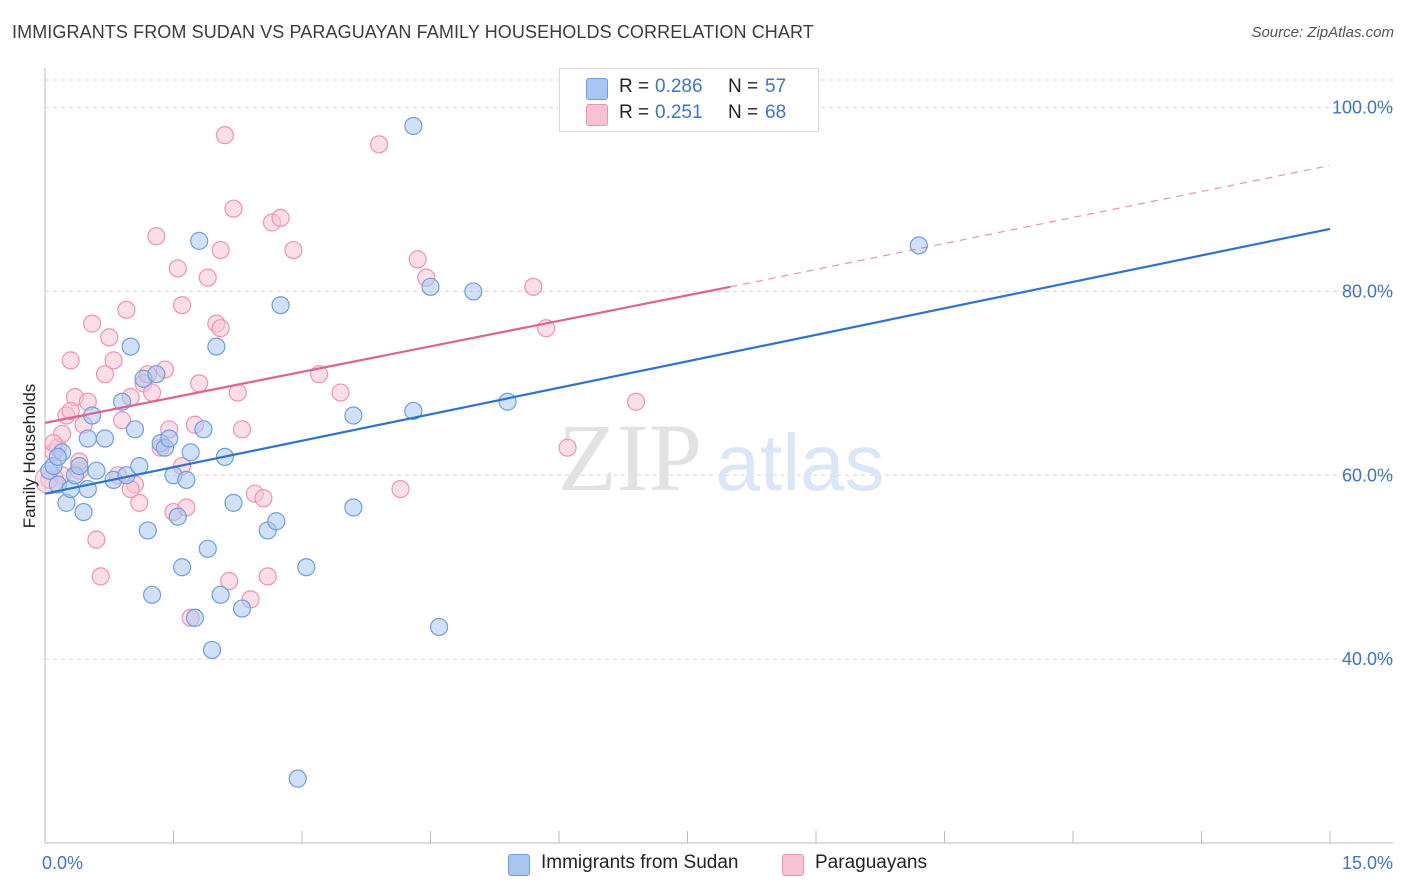 The height and width of the screenshot is (892, 1406). I want to click on legend-row-sudan: R = 0.286 N = 57, so click(689, 88).